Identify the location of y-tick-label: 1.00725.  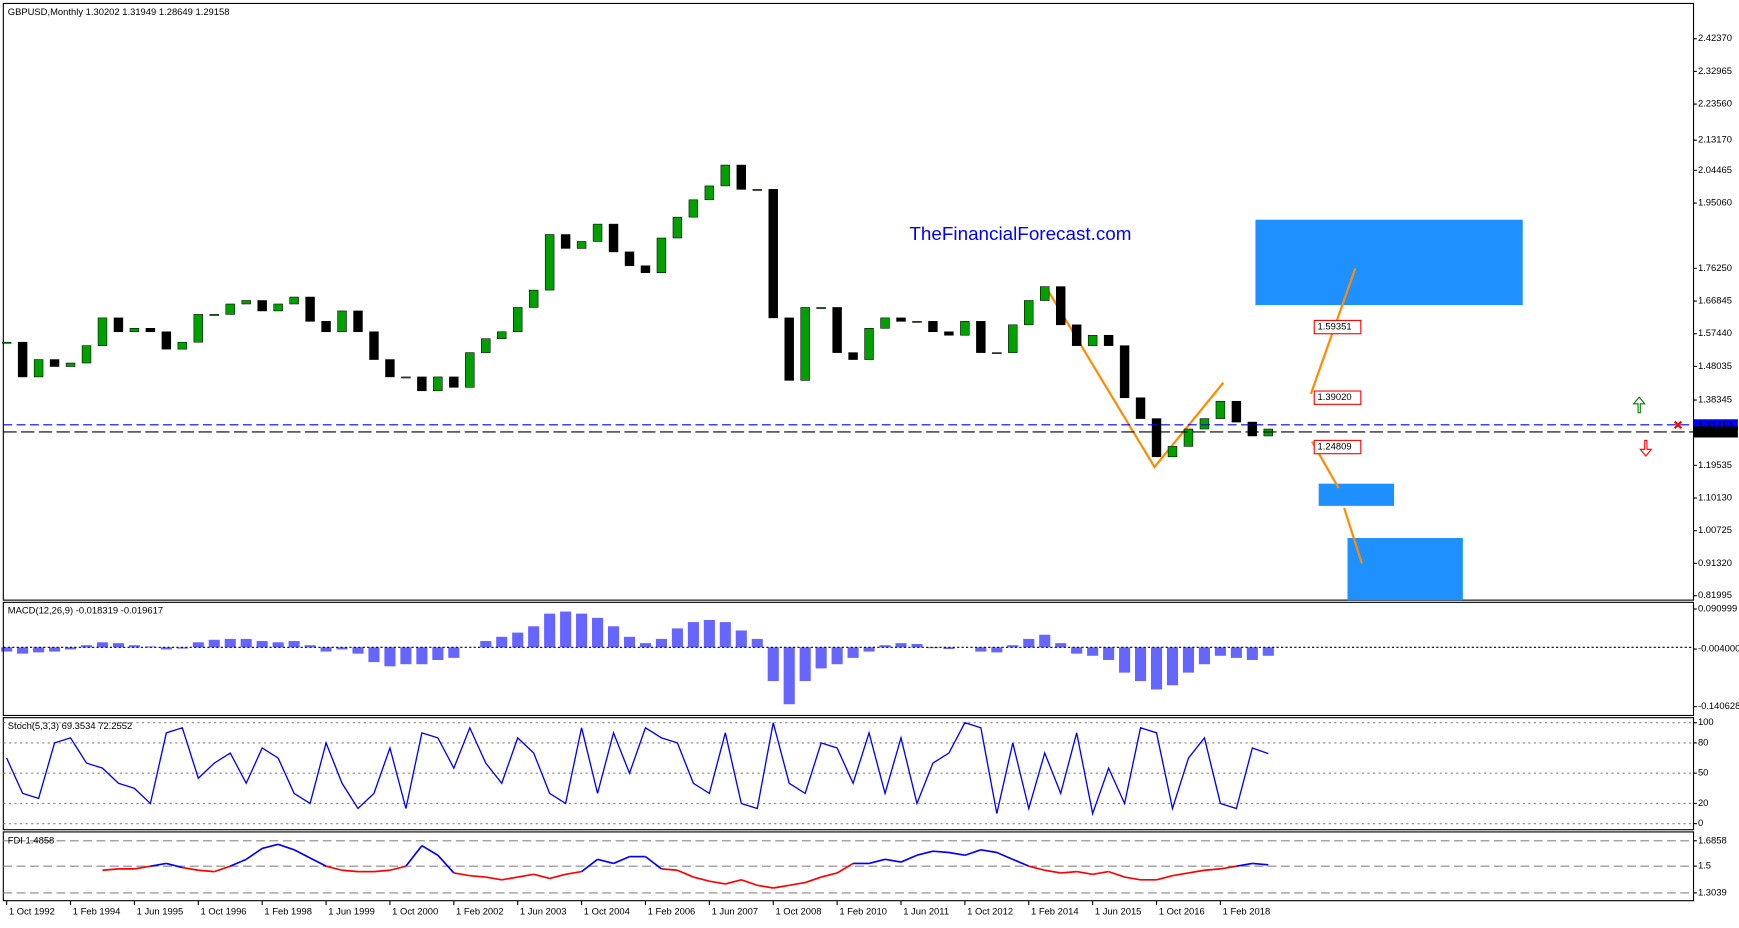
(1715, 529).